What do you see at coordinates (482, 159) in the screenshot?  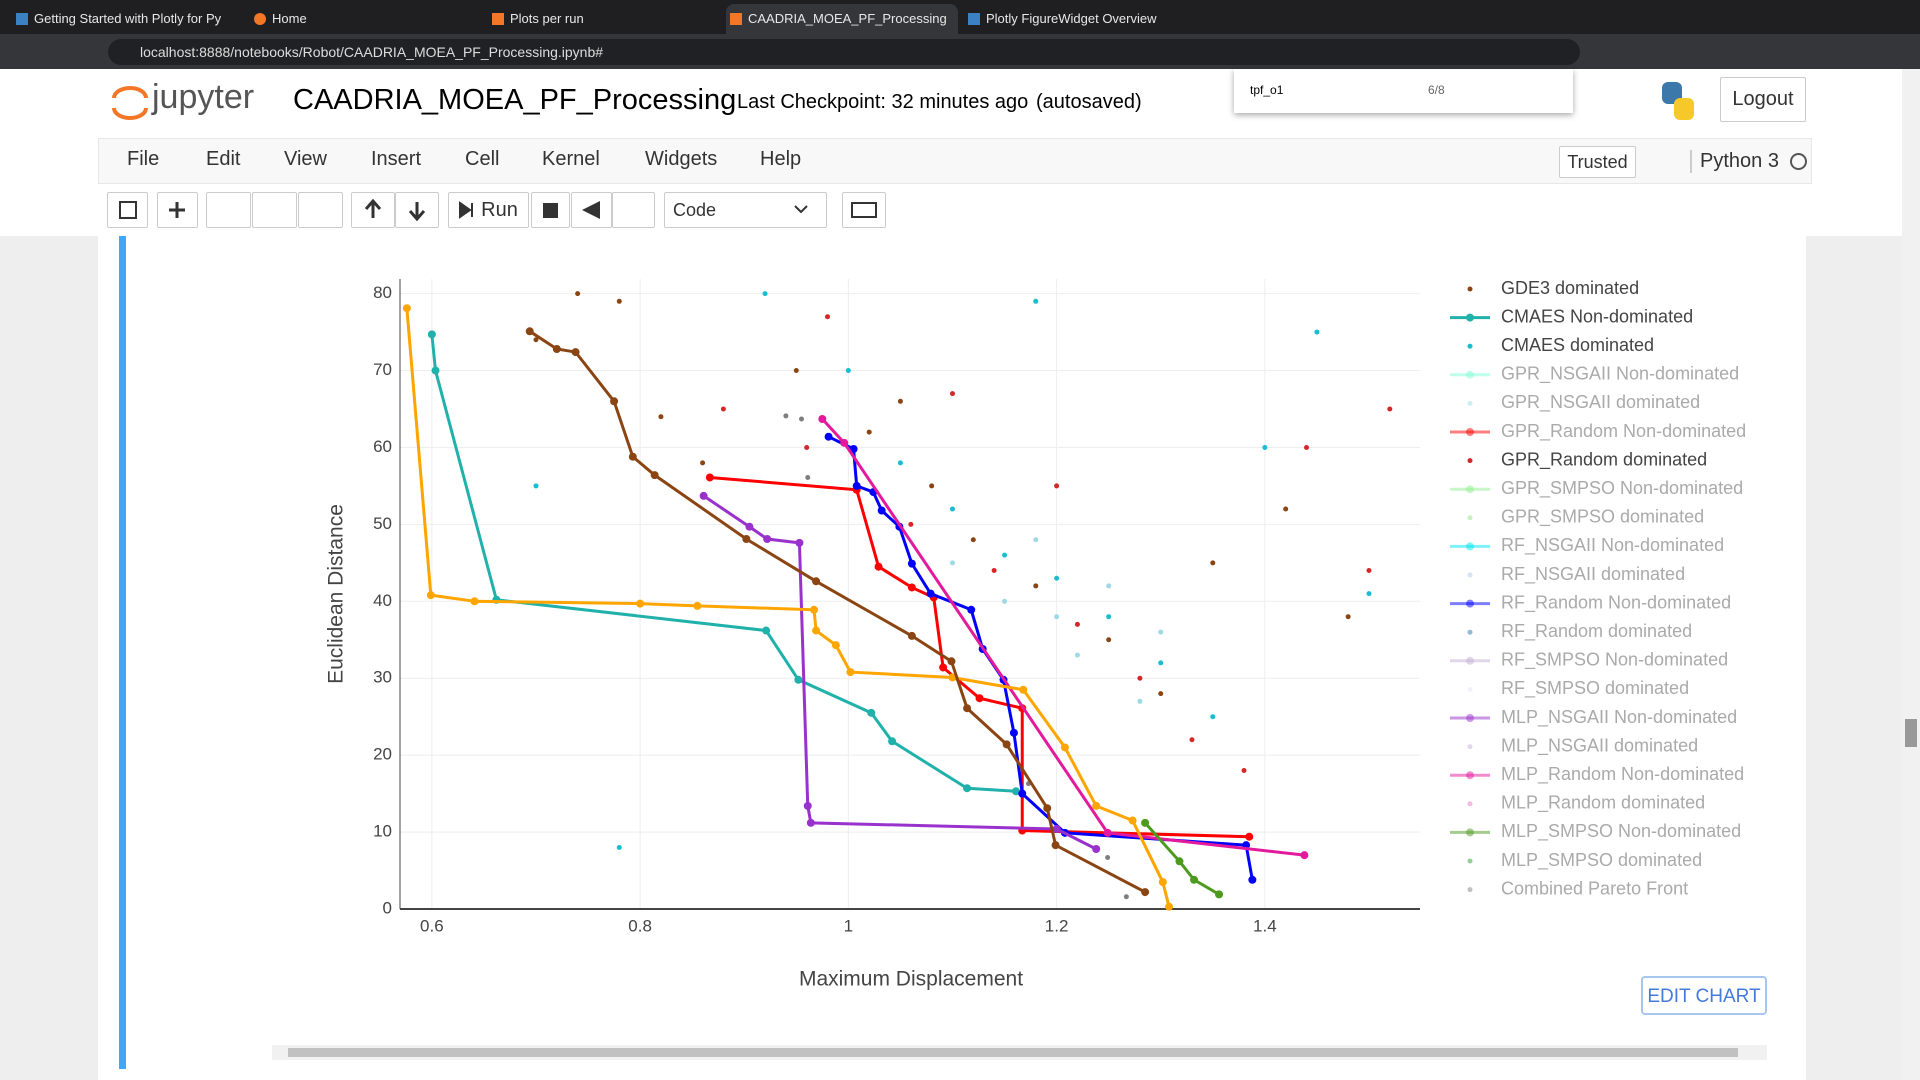 I see `menu-item: Cell` at bounding box center [482, 159].